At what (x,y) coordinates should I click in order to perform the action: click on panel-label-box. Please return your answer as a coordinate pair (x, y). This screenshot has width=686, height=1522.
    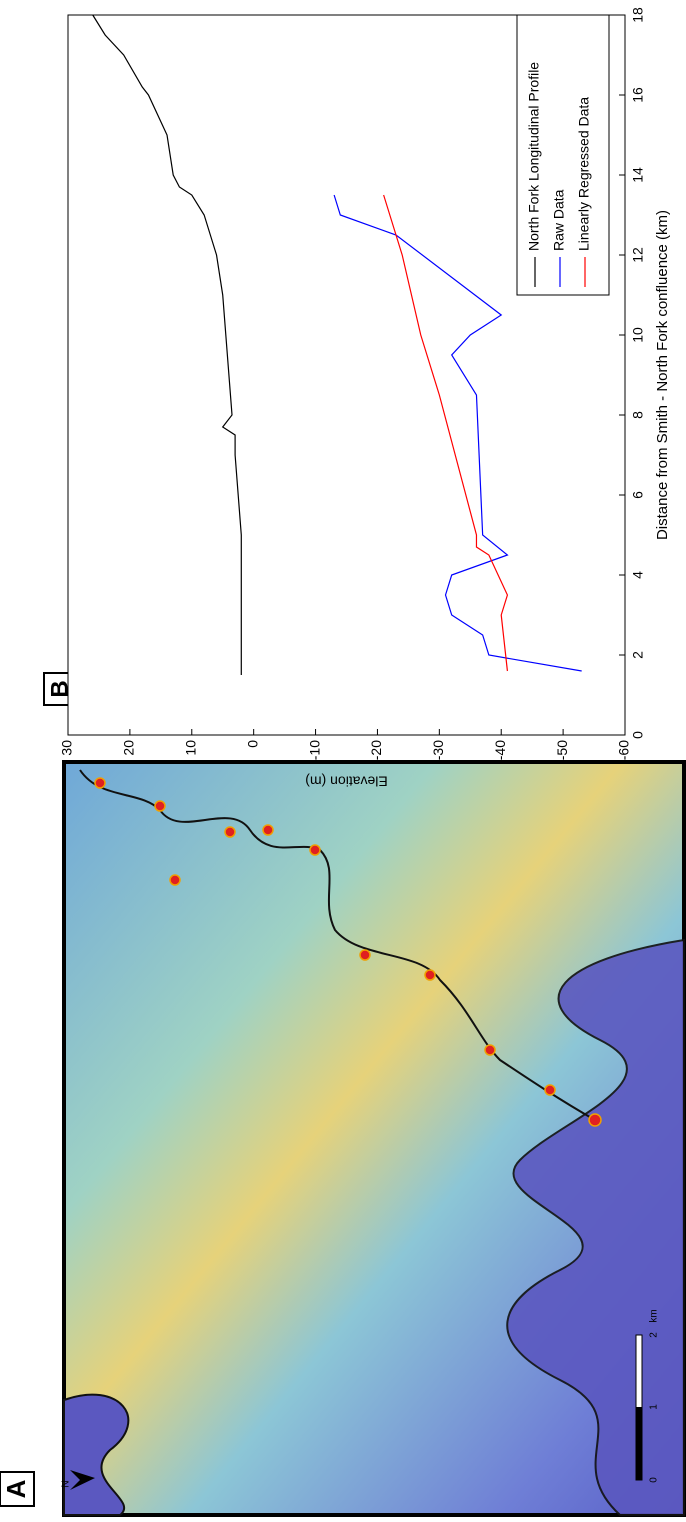
    Looking at the image, I should click on (17, 1489).